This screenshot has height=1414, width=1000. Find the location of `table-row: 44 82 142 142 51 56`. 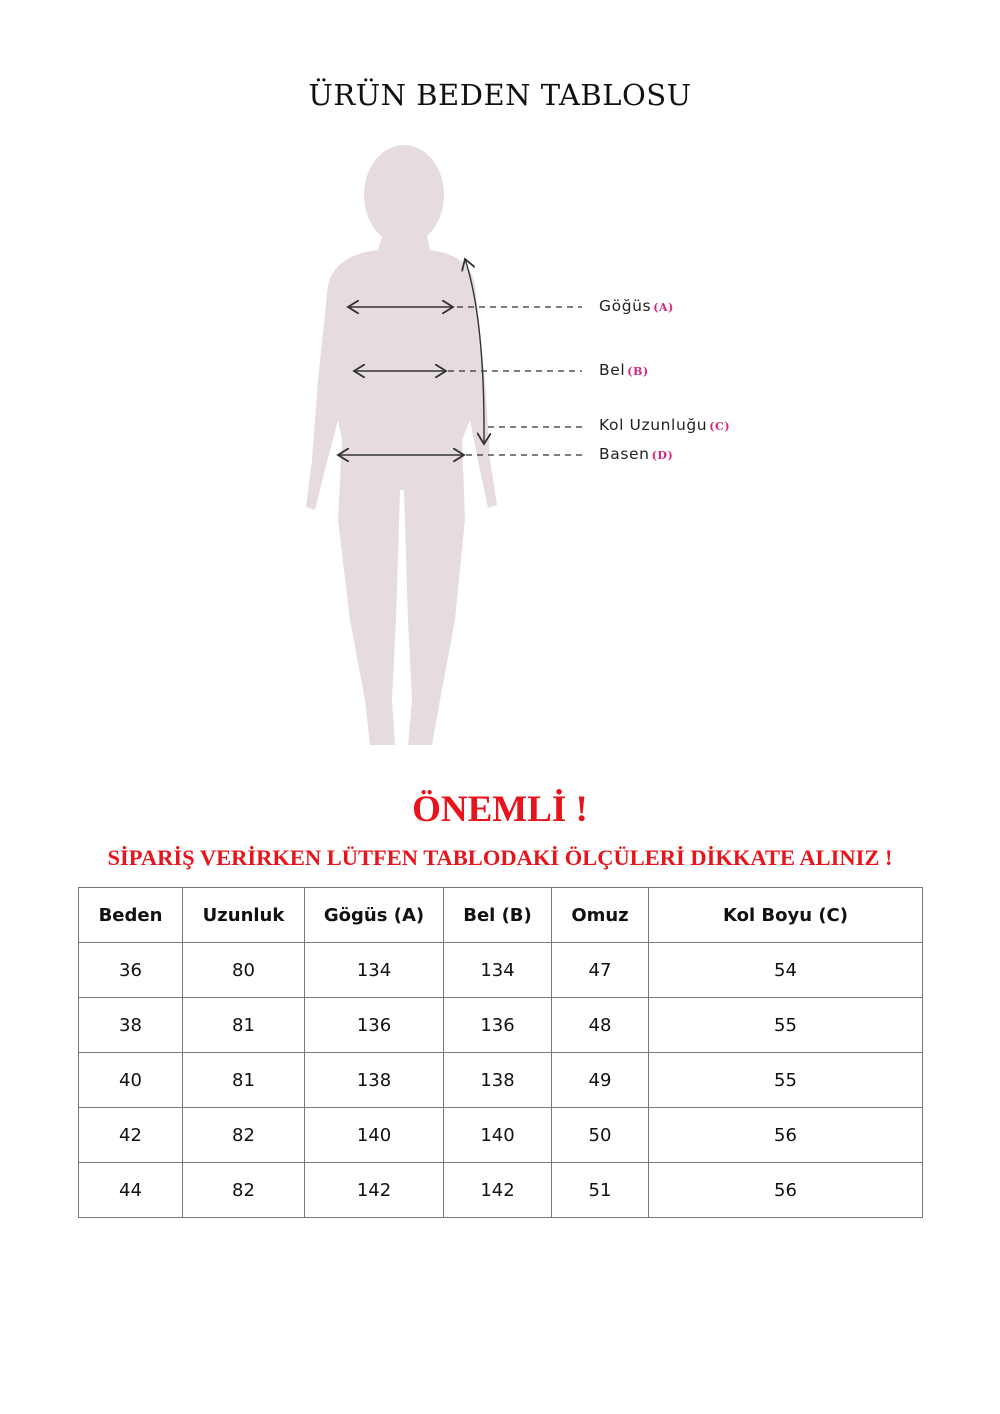

table-row: 44 82 142 142 51 56 is located at coordinates (500, 1190).